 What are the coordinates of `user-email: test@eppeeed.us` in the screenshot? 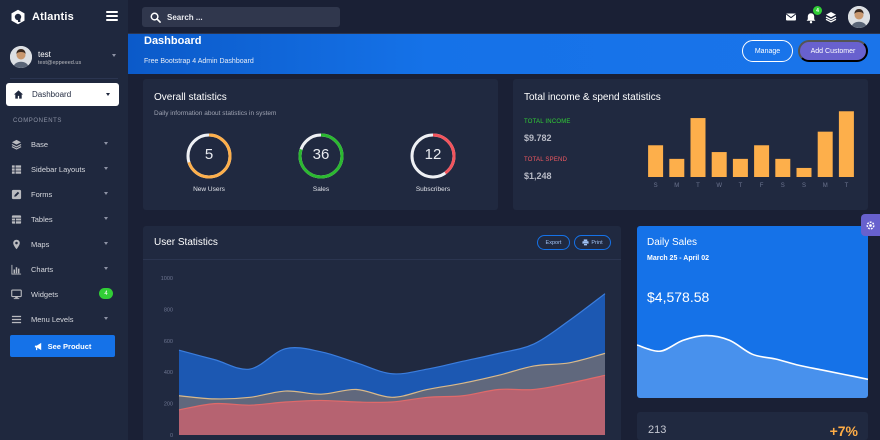 It's located at (60, 62).